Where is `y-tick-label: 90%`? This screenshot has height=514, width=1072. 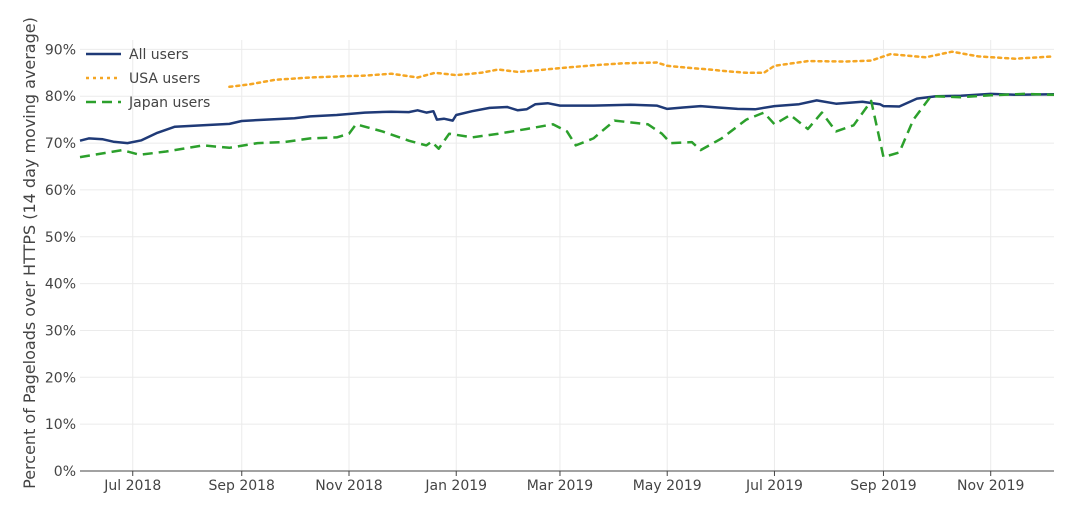 y-tick-label: 90% is located at coordinates (60, 50).